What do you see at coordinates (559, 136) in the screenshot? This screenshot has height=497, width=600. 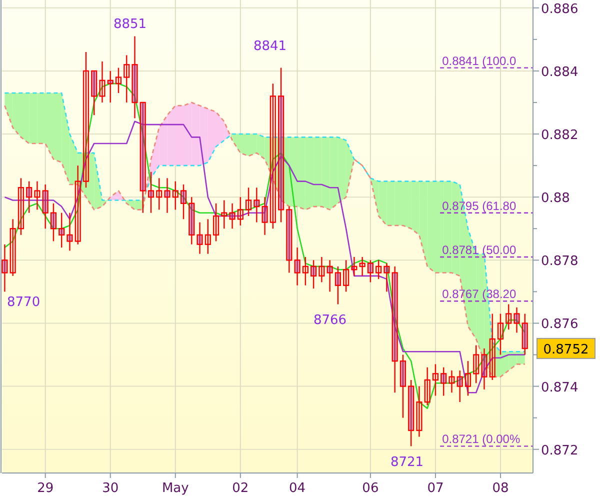 I see `y-tick-label: 0.882` at bounding box center [559, 136].